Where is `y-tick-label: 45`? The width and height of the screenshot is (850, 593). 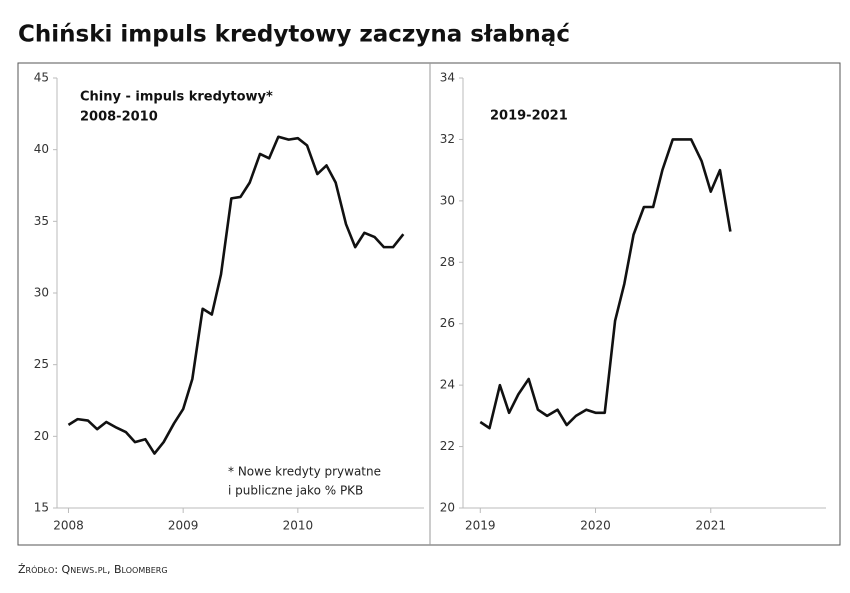
y-tick-label: 45 is located at coordinates (41, 78).